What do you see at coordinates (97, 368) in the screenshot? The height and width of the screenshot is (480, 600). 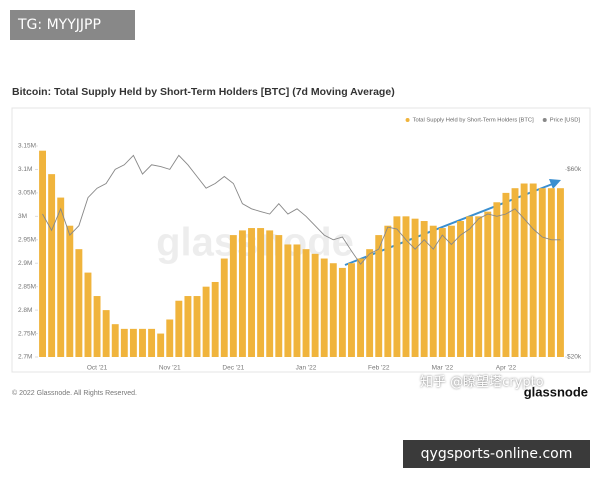 I see `x-tick-label: Oct '21` at bounding box center [97, 368].